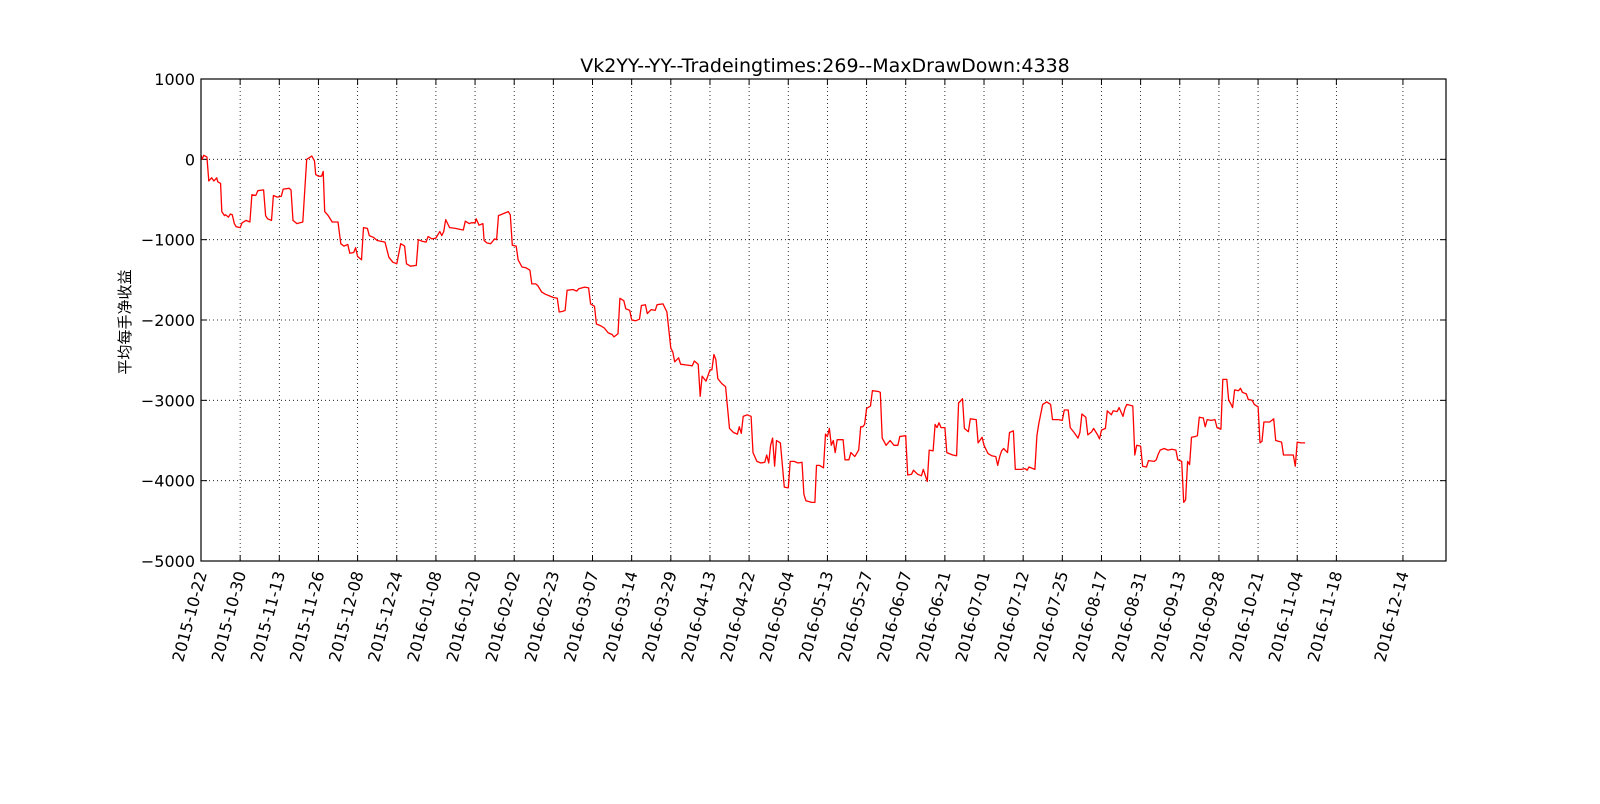 The image size is (1600, 804). I want to click on y-tick-label: −3000, so click(168, 400).